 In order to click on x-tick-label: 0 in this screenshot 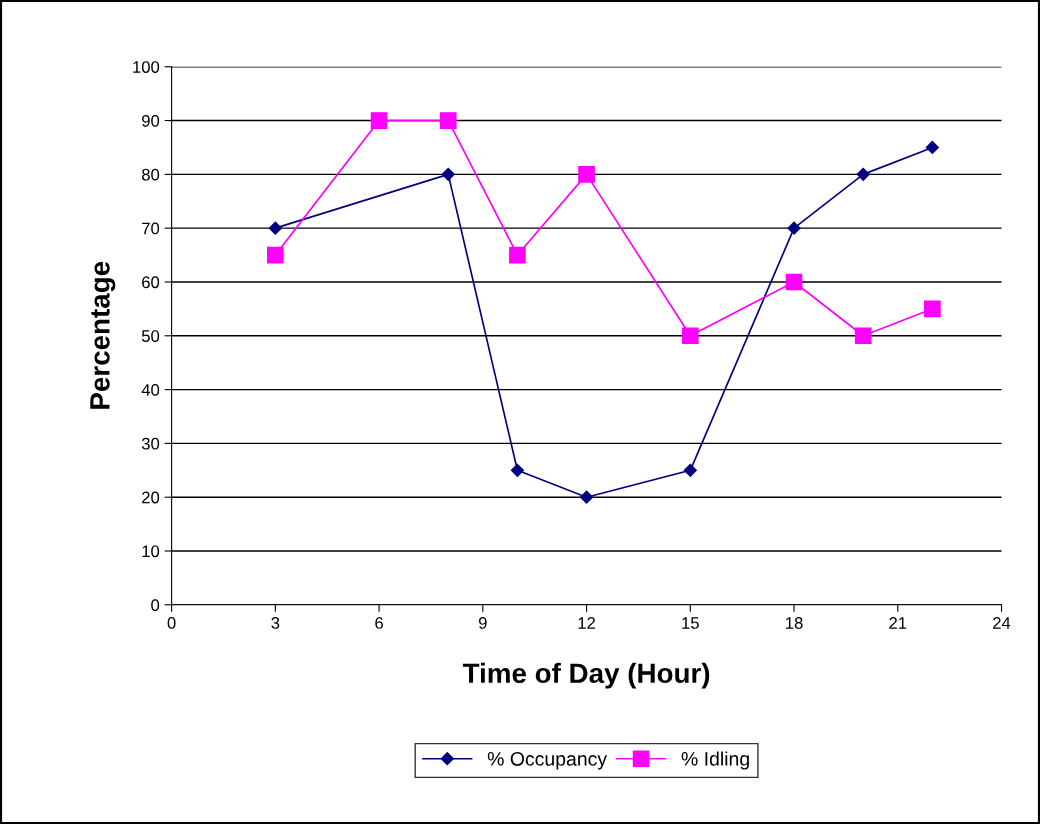, I will do `click(171, 623)`.